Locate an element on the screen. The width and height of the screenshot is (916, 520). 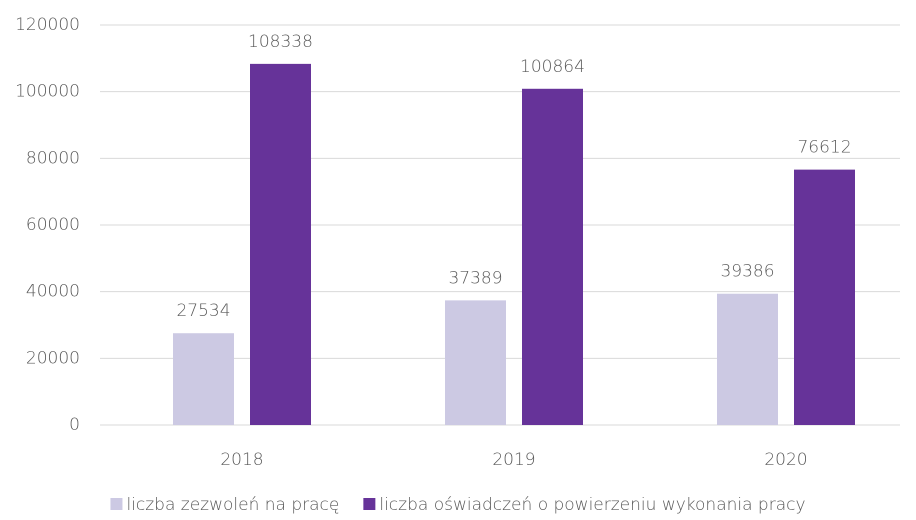
y-tick-label: 80000 is located at coordinates (53, 158).